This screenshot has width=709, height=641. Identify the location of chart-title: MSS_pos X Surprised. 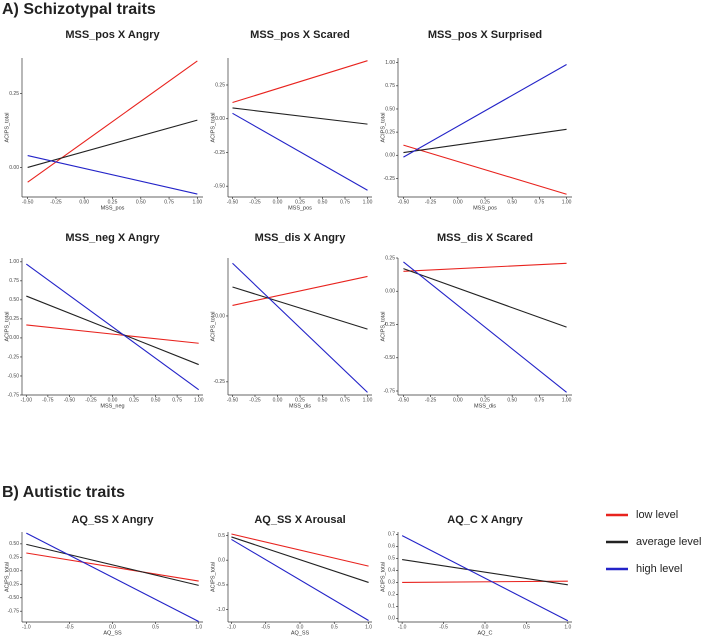
(485, 35).